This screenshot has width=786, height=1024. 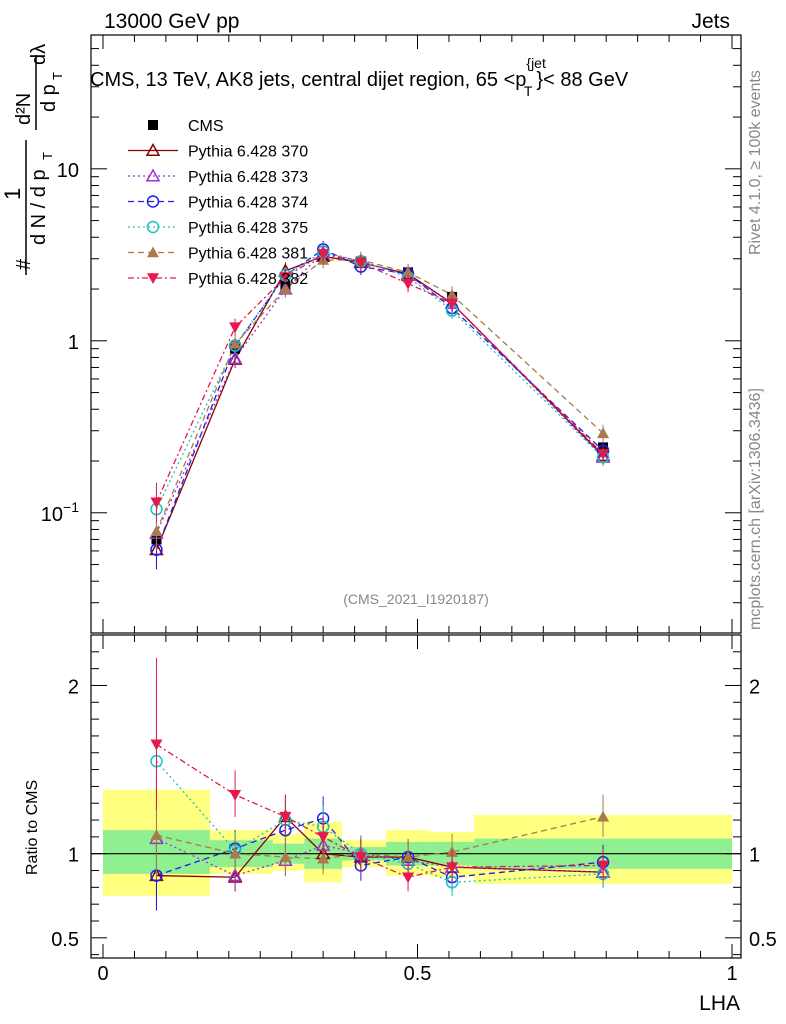 I want to click on y-tick-label: 10−1, so click(x=60, y=512).